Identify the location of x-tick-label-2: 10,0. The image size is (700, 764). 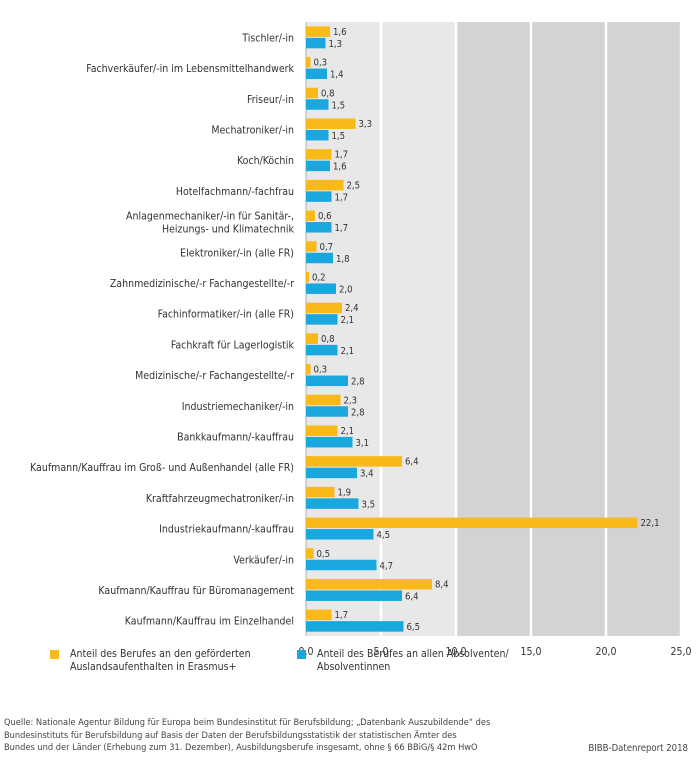
(455, 652).